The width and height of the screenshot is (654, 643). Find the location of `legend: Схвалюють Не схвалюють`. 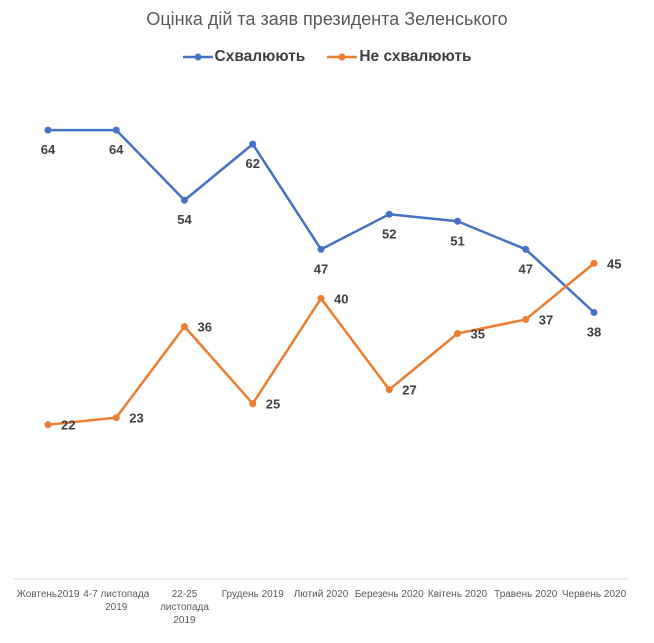

legend: Схвалюють Не схвалюють is located at coordinates (327, 57).